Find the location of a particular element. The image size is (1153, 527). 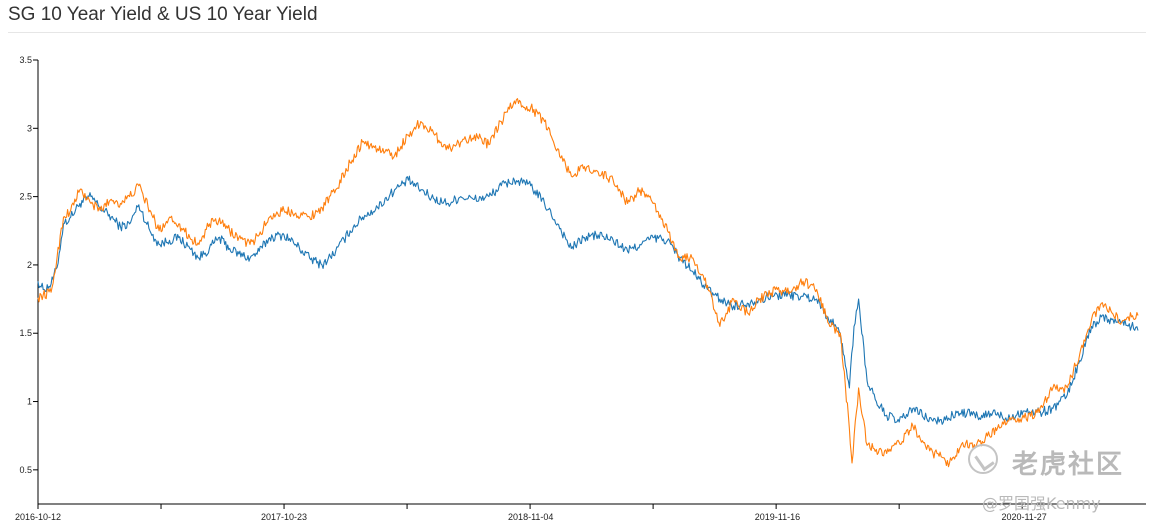

y-tick-label: 3.5 is located at coordinates (25, 60).